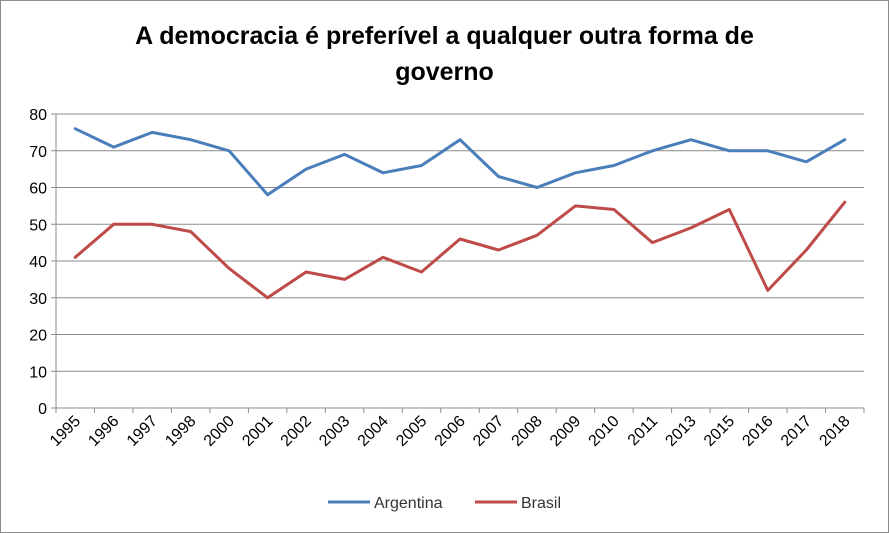  I want to click on x-tick-label: 2004, so click(373, 431).